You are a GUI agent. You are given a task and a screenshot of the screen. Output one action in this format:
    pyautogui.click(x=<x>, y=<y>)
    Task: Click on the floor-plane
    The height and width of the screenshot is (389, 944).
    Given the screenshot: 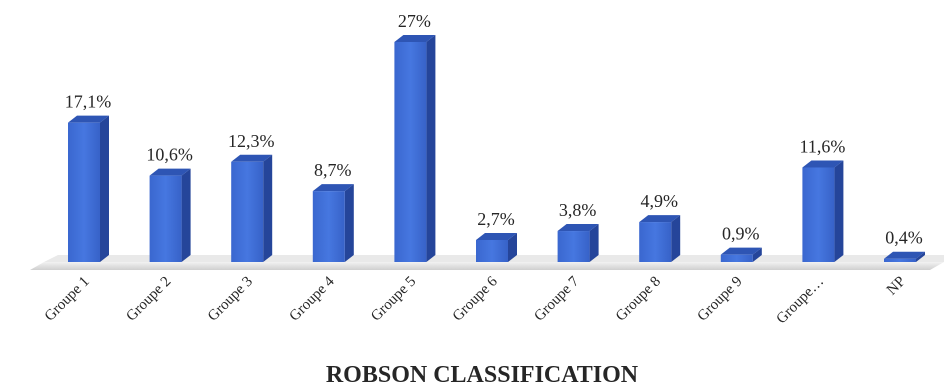 What is the action you would take?
    pyautogui.click(x=487, y=266)
    